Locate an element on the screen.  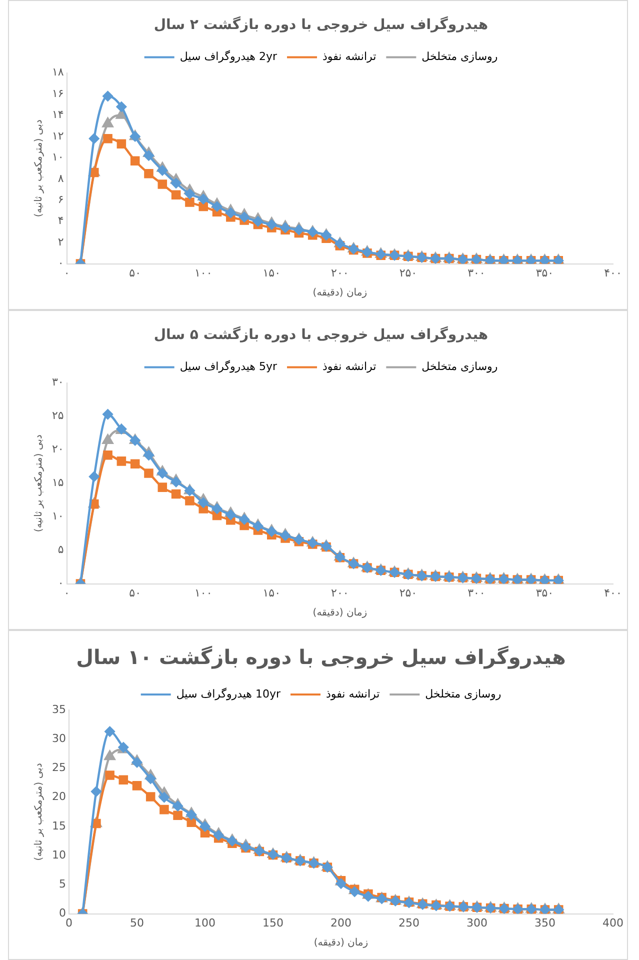
x-tick-label: 150 is located at coordinates (273, 923).